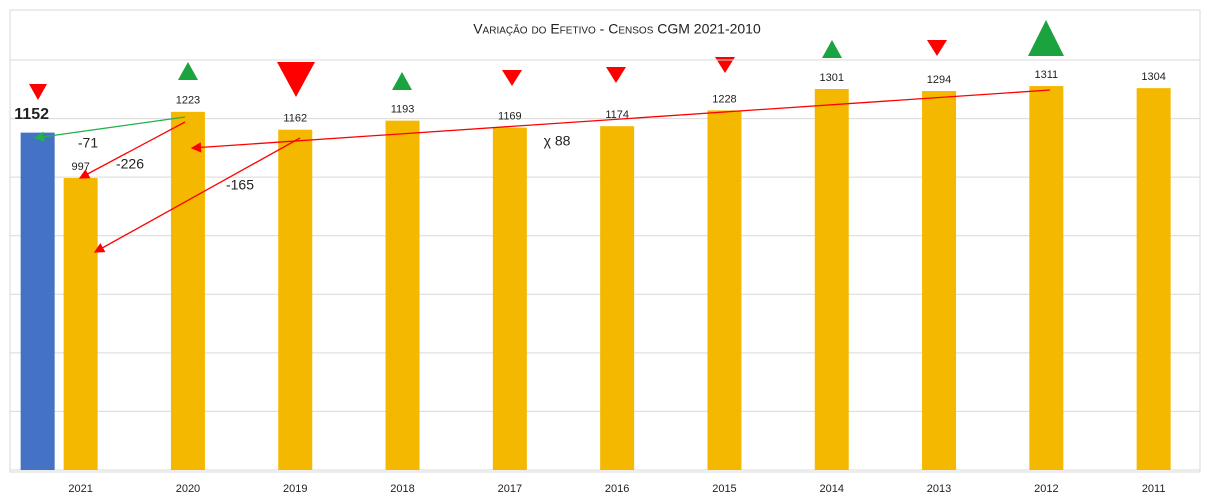  What do you see at coordinates (1153, 77) in the screenshot?
I see `value-label: 1304` at bounding box center [1153, 77].